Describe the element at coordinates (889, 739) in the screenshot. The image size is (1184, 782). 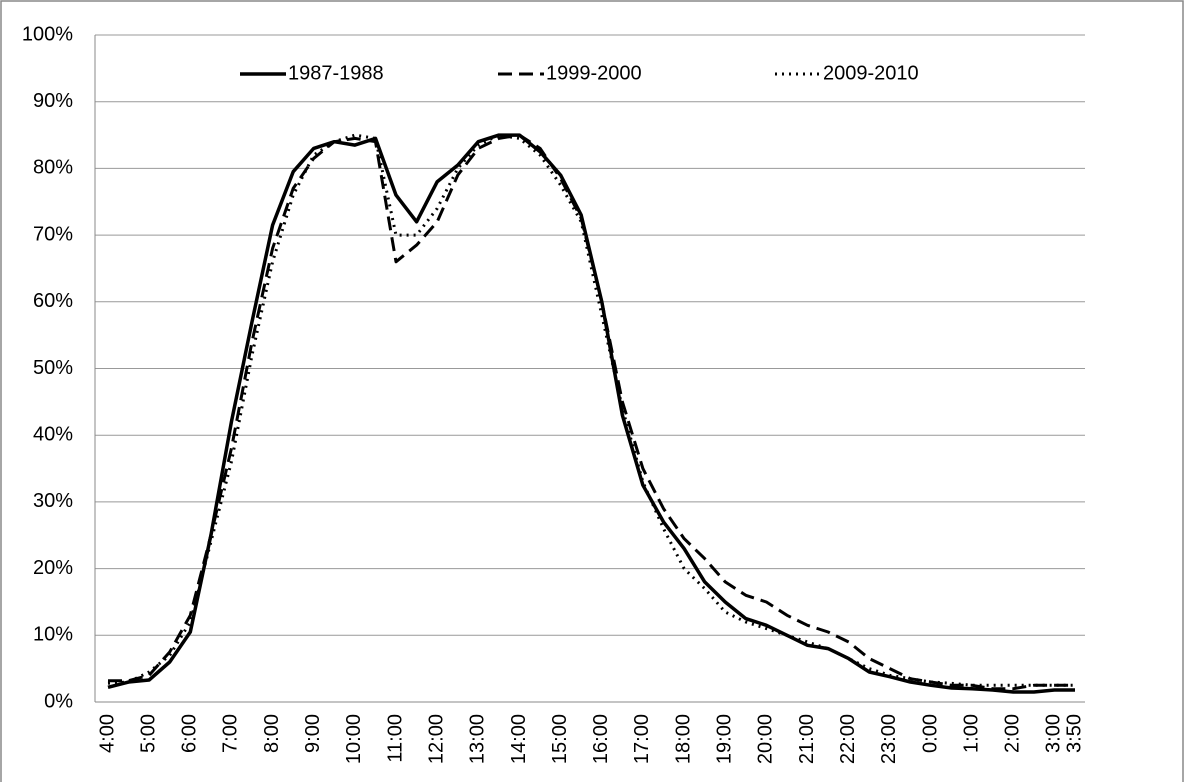
I see `x-tick-label: 23:00` at that location.